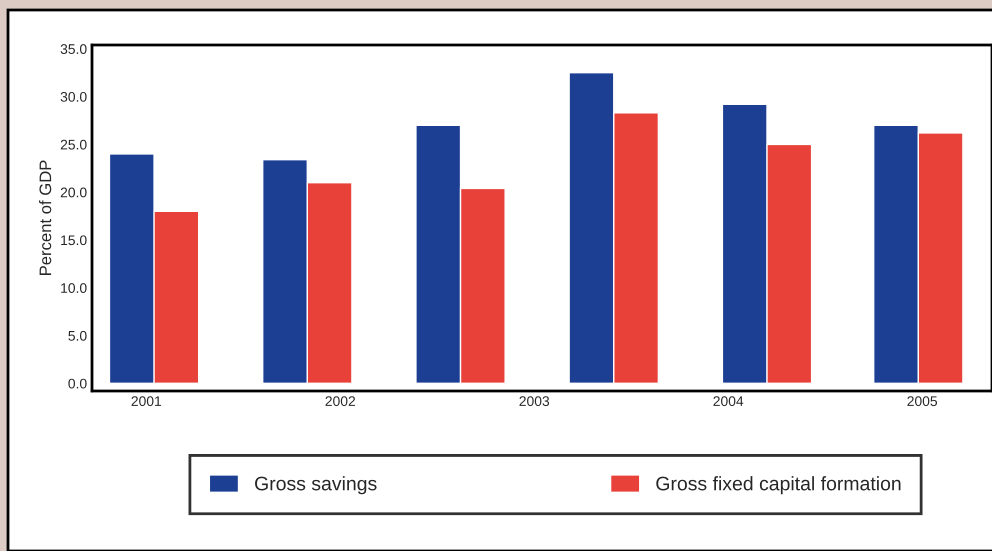 The width and height of the screenshot is (992, 551). What do you see at coordinates (73, 97) in the screenshot?
I see `y-tick-label: 30.0` at bounding box center [73, 97].